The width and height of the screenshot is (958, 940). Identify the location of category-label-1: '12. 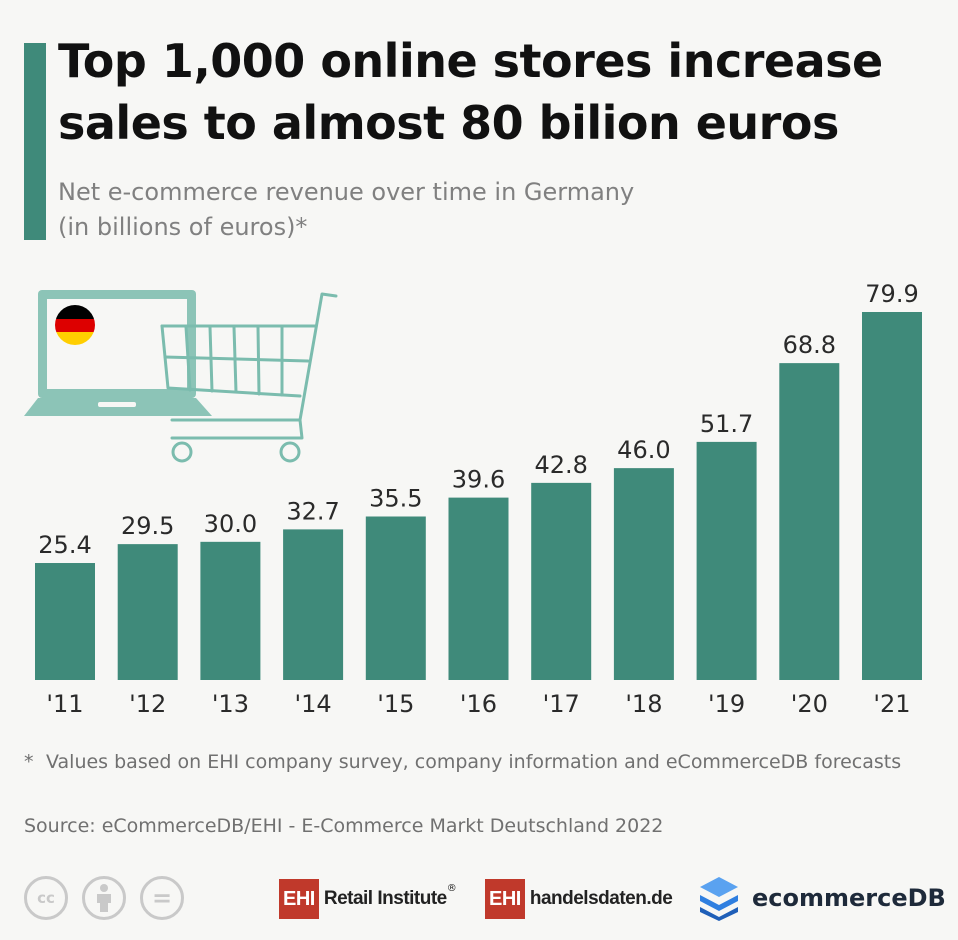
(147, 704).